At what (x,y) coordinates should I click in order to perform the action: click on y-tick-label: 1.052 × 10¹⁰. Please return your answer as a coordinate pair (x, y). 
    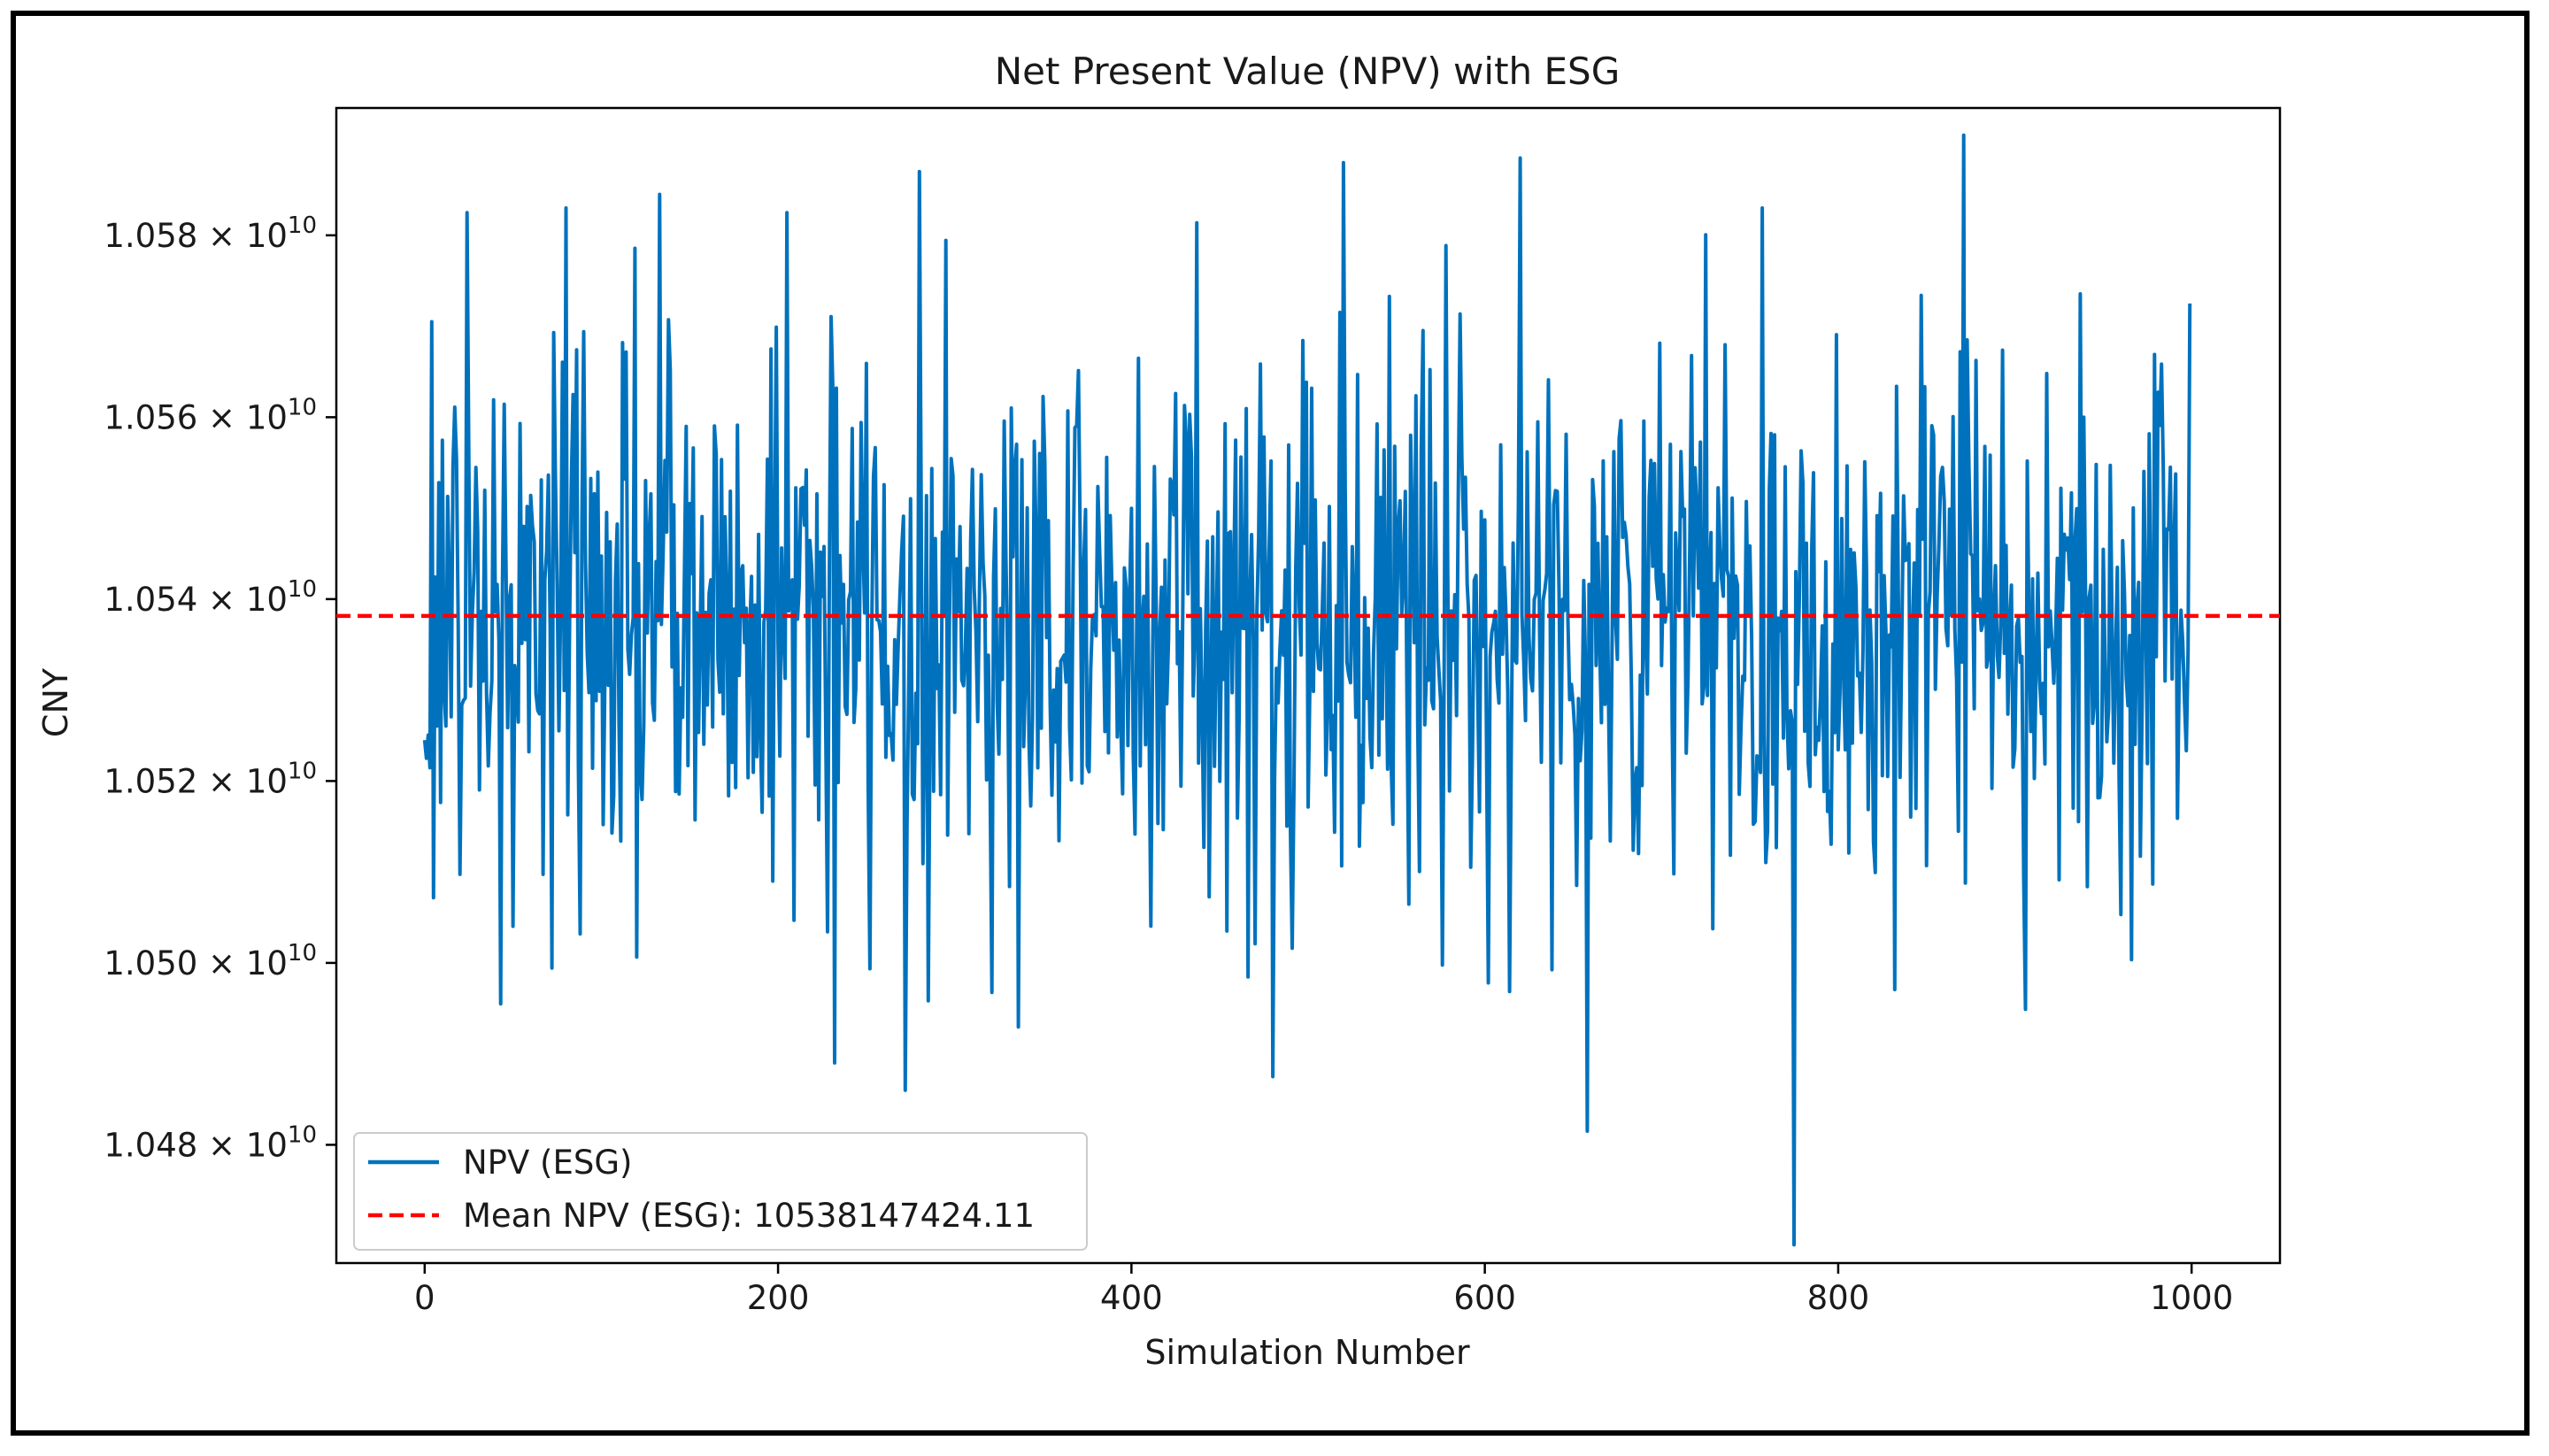
    Looking at the image, I should click on (211, 779).